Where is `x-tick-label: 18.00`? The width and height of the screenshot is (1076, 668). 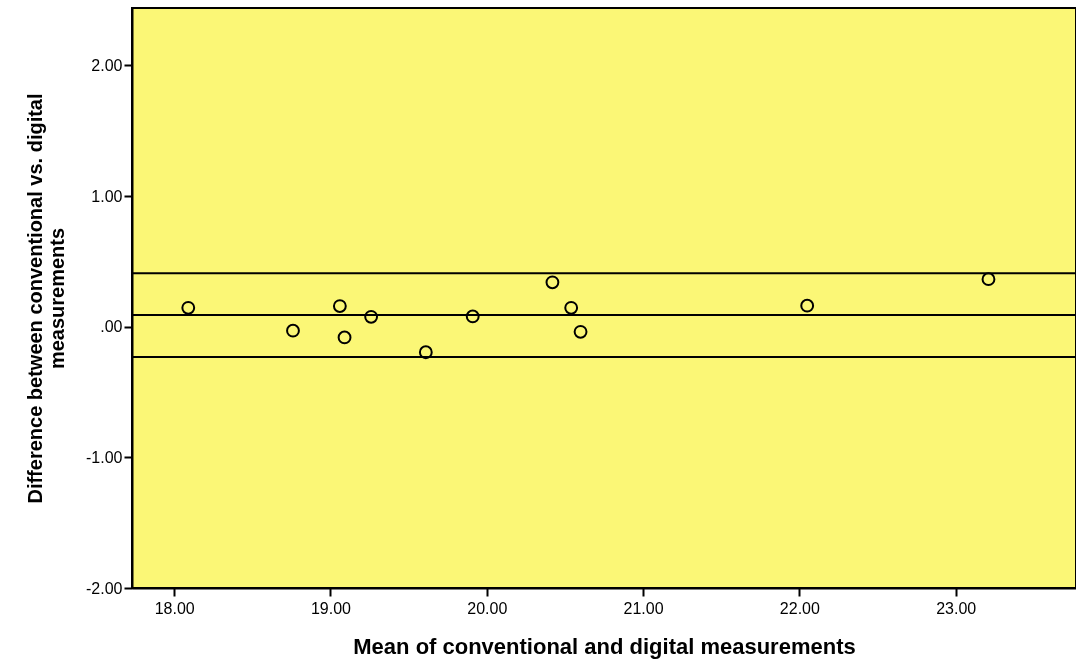
x-tick-label: 18.00 is located at coordinates (174, 608).